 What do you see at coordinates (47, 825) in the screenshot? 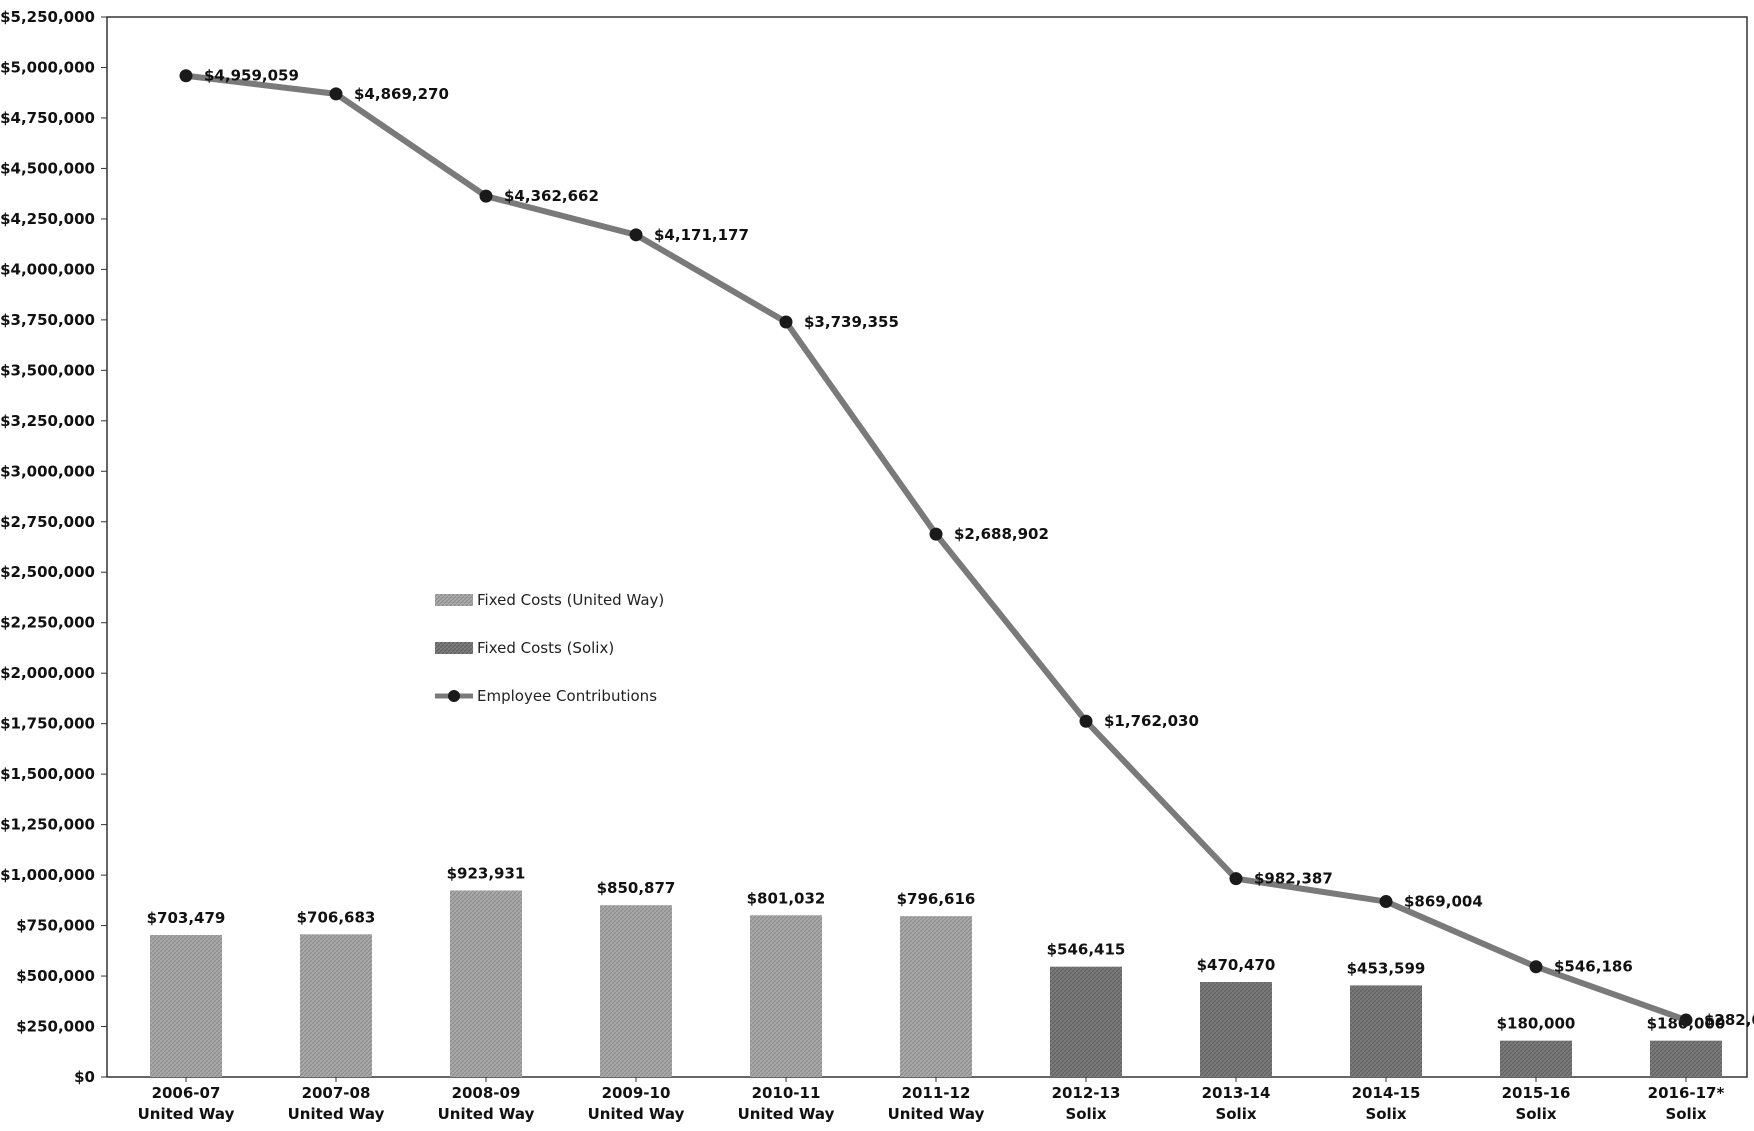
I see `y-tick-label: $1,250,000` at bounding box center [47, 825].